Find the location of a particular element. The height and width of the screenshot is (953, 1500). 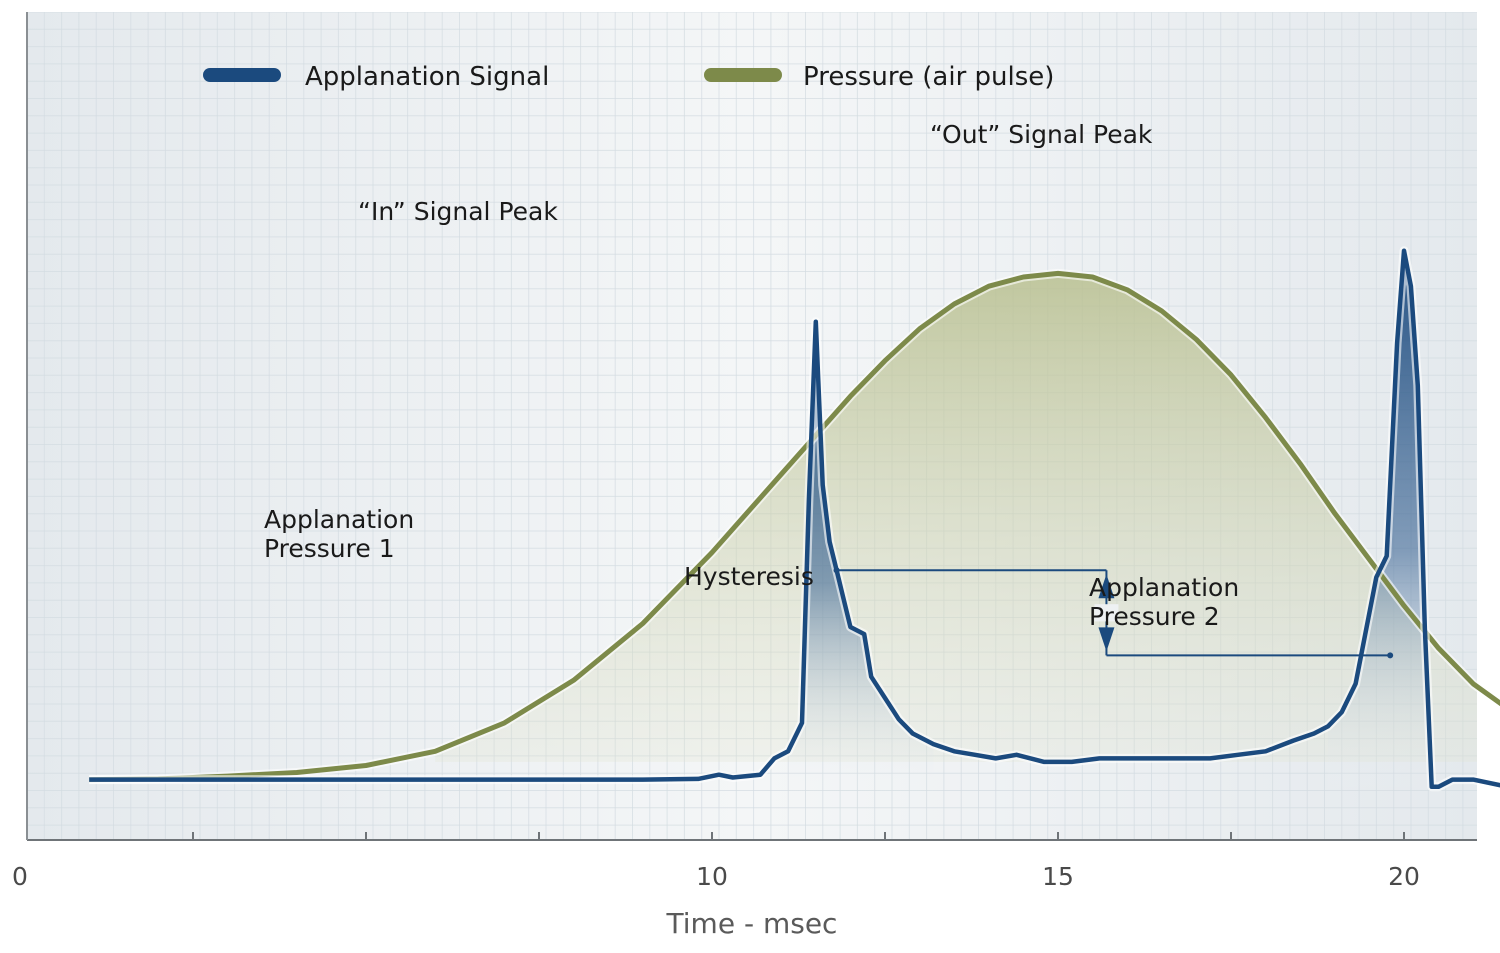

in-peak-fill is located at coordinates (861, 559).